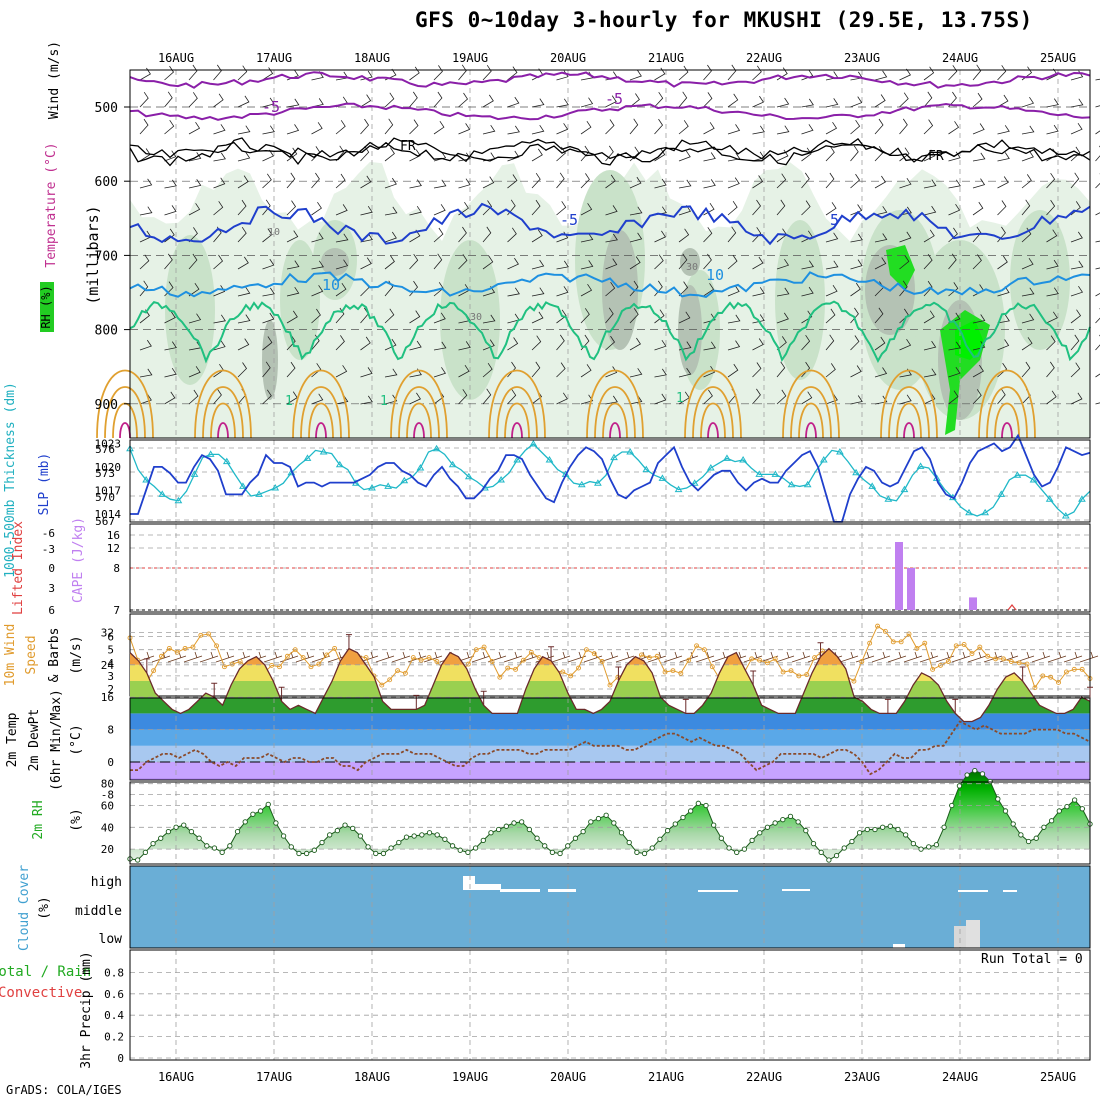 Image resolution: width=1100 pixels, height=1100 pixels. What do you see at coordinates (106, 256) in the screenshot?
I see `pressure-tick-label: 700` at bounding box center [106, 256].